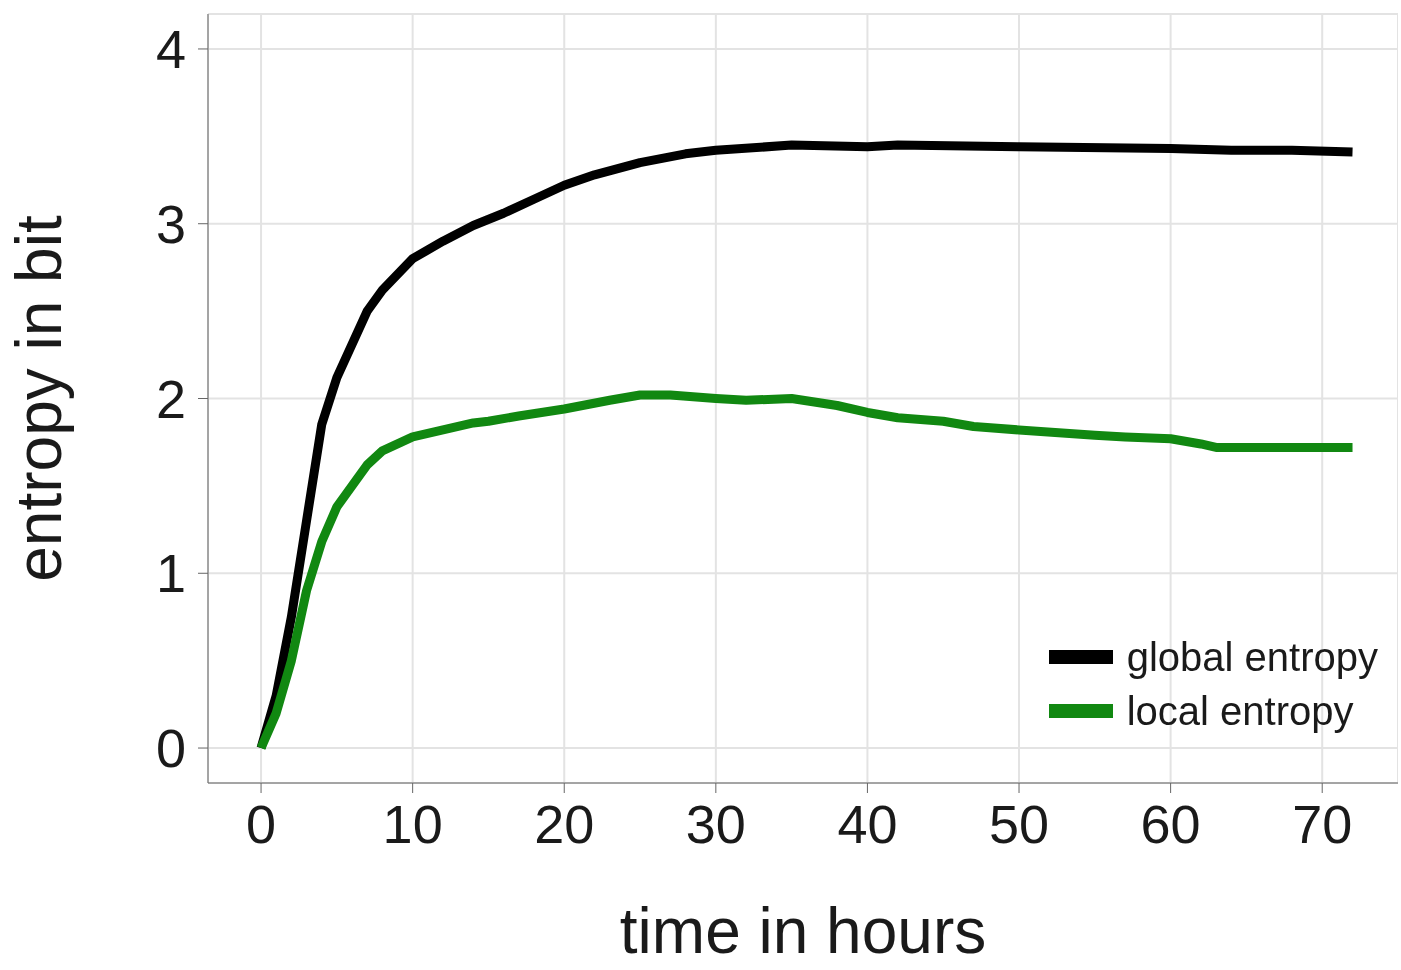  What do you see at coordinates (170, 748) in the screenshot?
I see `y-tick-label: 0` at bounding box center [170, 748].